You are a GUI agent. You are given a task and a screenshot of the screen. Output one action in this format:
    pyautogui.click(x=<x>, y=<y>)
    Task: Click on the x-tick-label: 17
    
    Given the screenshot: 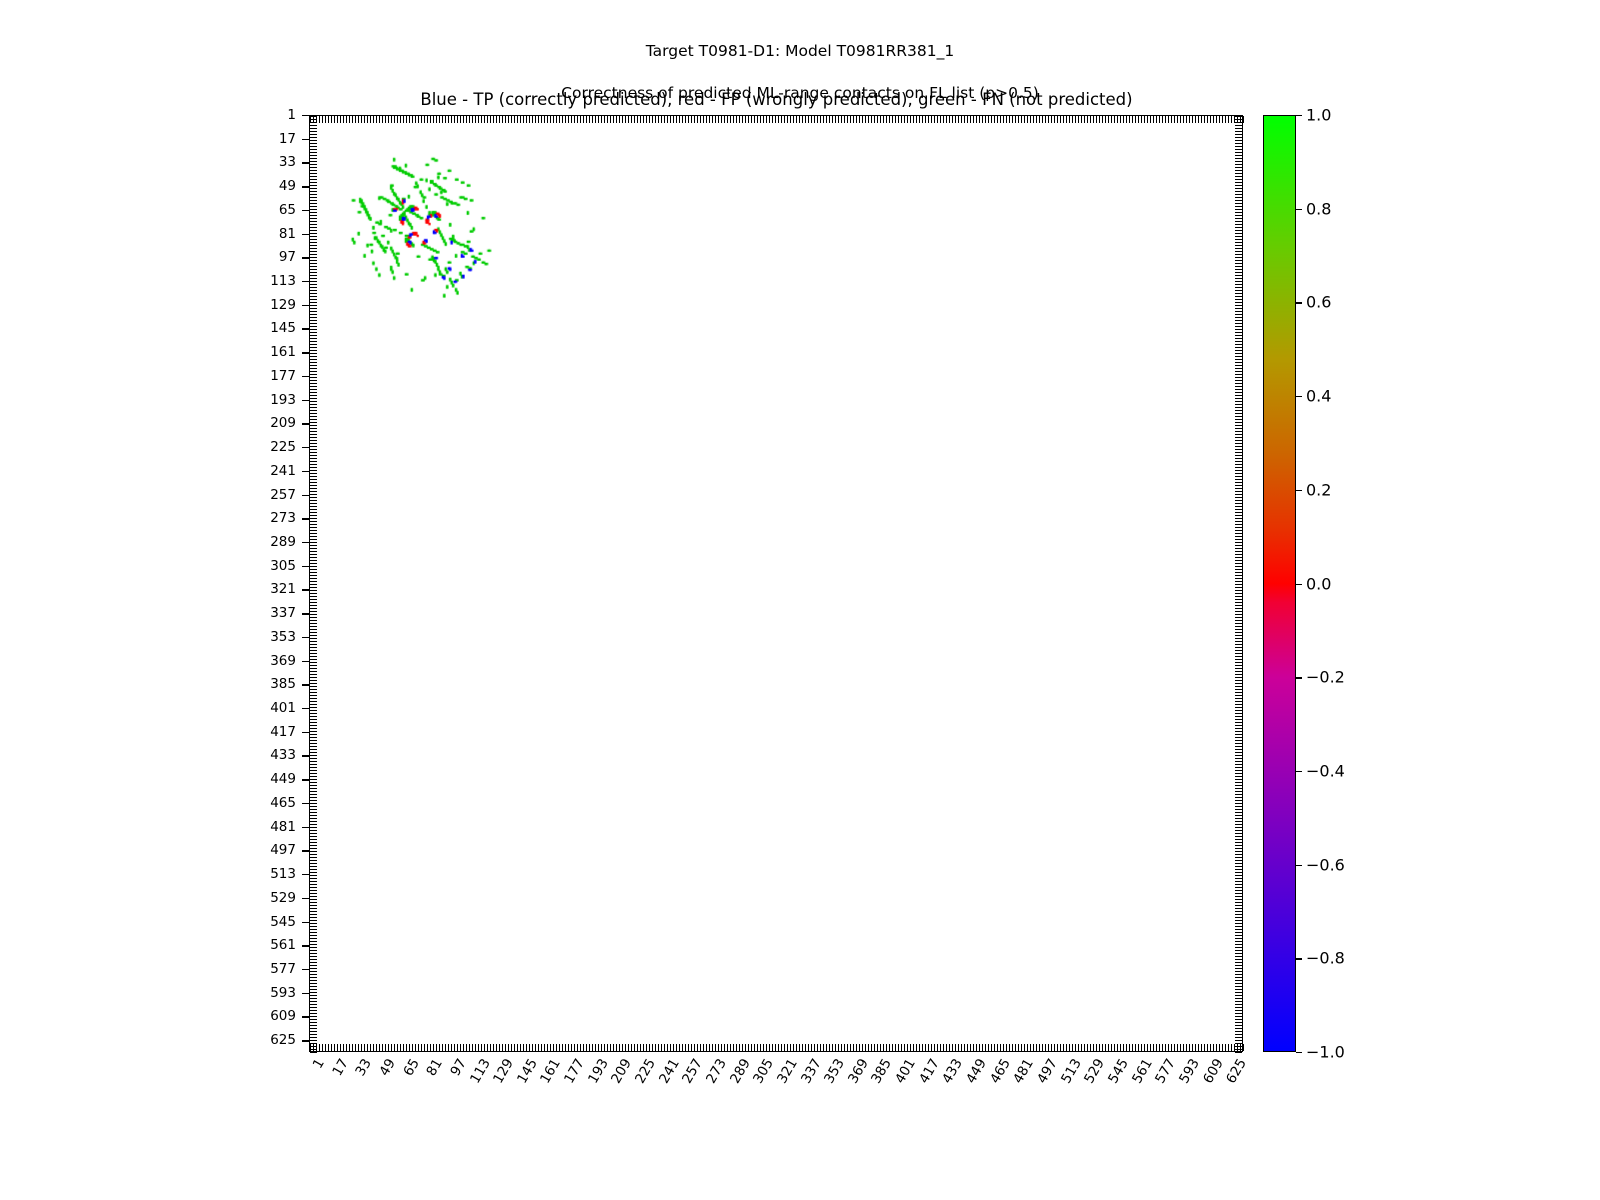 What is the action you would take?
    pyautogui.click(x=340, y=1067)
    